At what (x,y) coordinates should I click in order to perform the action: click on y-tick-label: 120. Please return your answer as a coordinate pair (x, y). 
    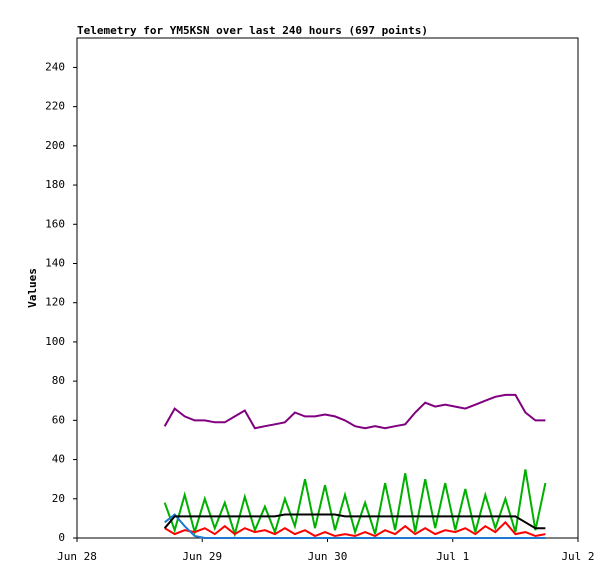
    Looking at the image, I should click on (55, 302).